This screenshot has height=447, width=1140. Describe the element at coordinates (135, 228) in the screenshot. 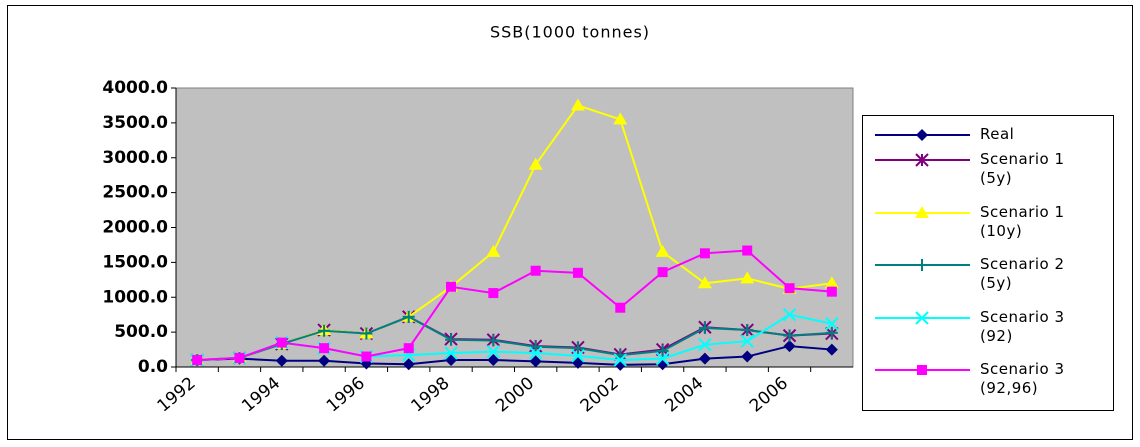

I see `y-tick-label: 2000.0` at that location.